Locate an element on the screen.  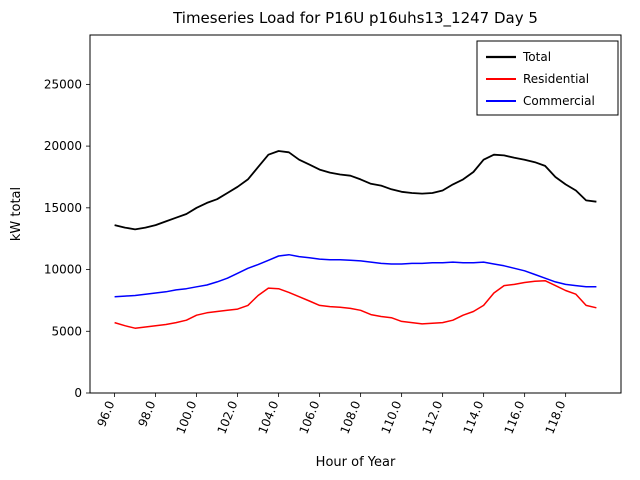
y-axis-tick-label: 10000 is located at coordinates (63, 270).